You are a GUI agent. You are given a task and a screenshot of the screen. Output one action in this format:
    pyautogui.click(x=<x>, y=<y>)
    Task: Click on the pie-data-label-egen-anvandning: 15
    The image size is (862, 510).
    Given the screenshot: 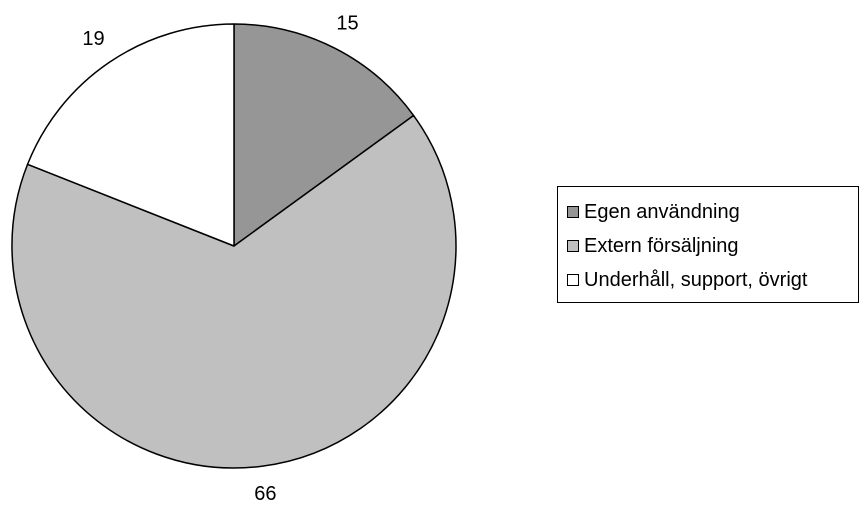 What is the action you would take?
    pyautogui.click(x=347, y=23)
    